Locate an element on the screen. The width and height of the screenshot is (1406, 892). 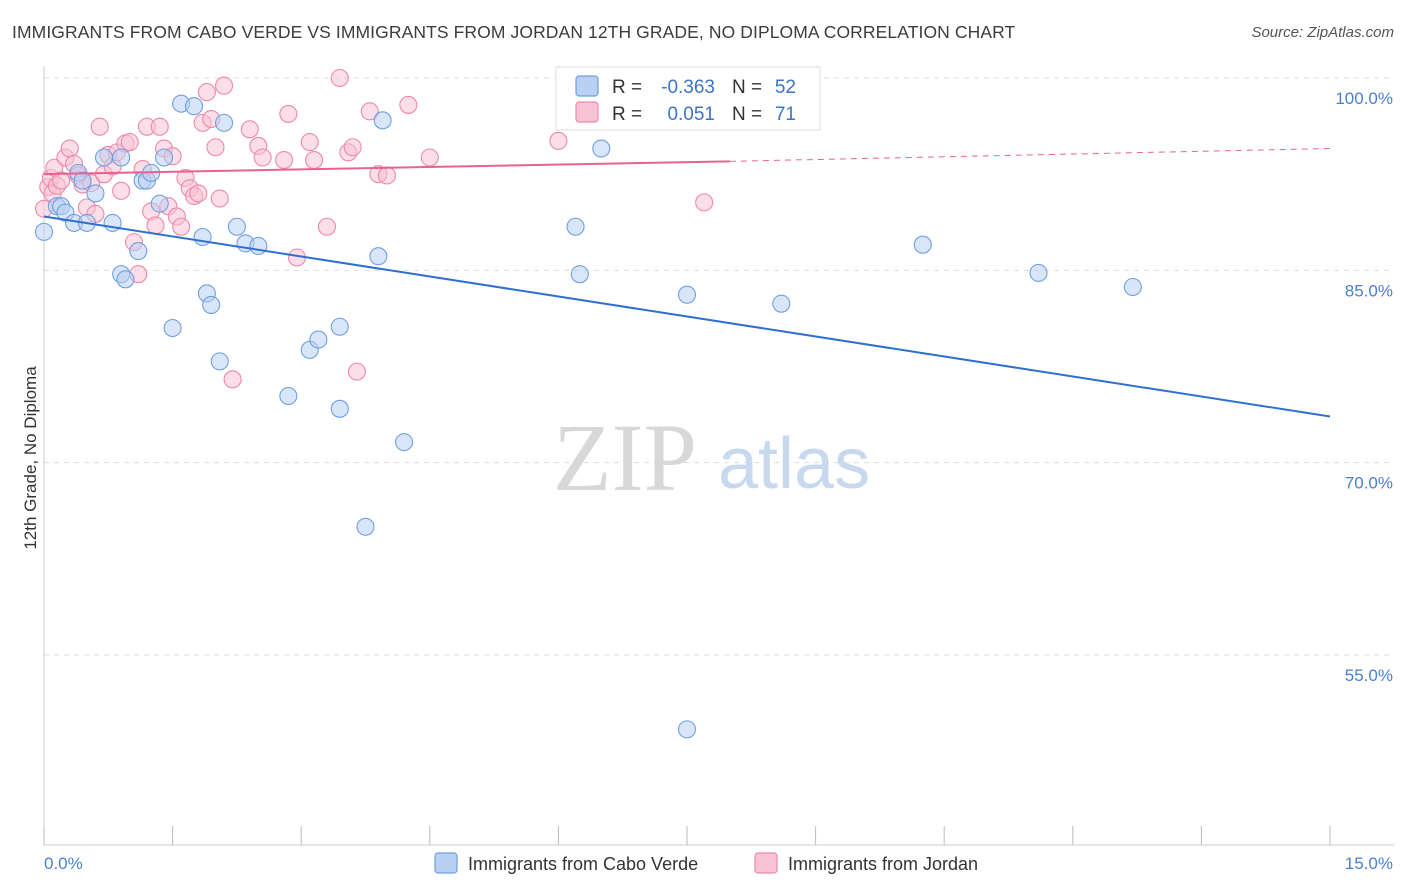
y-tick-label: 55.0% is located at coordinates (1369, 675).